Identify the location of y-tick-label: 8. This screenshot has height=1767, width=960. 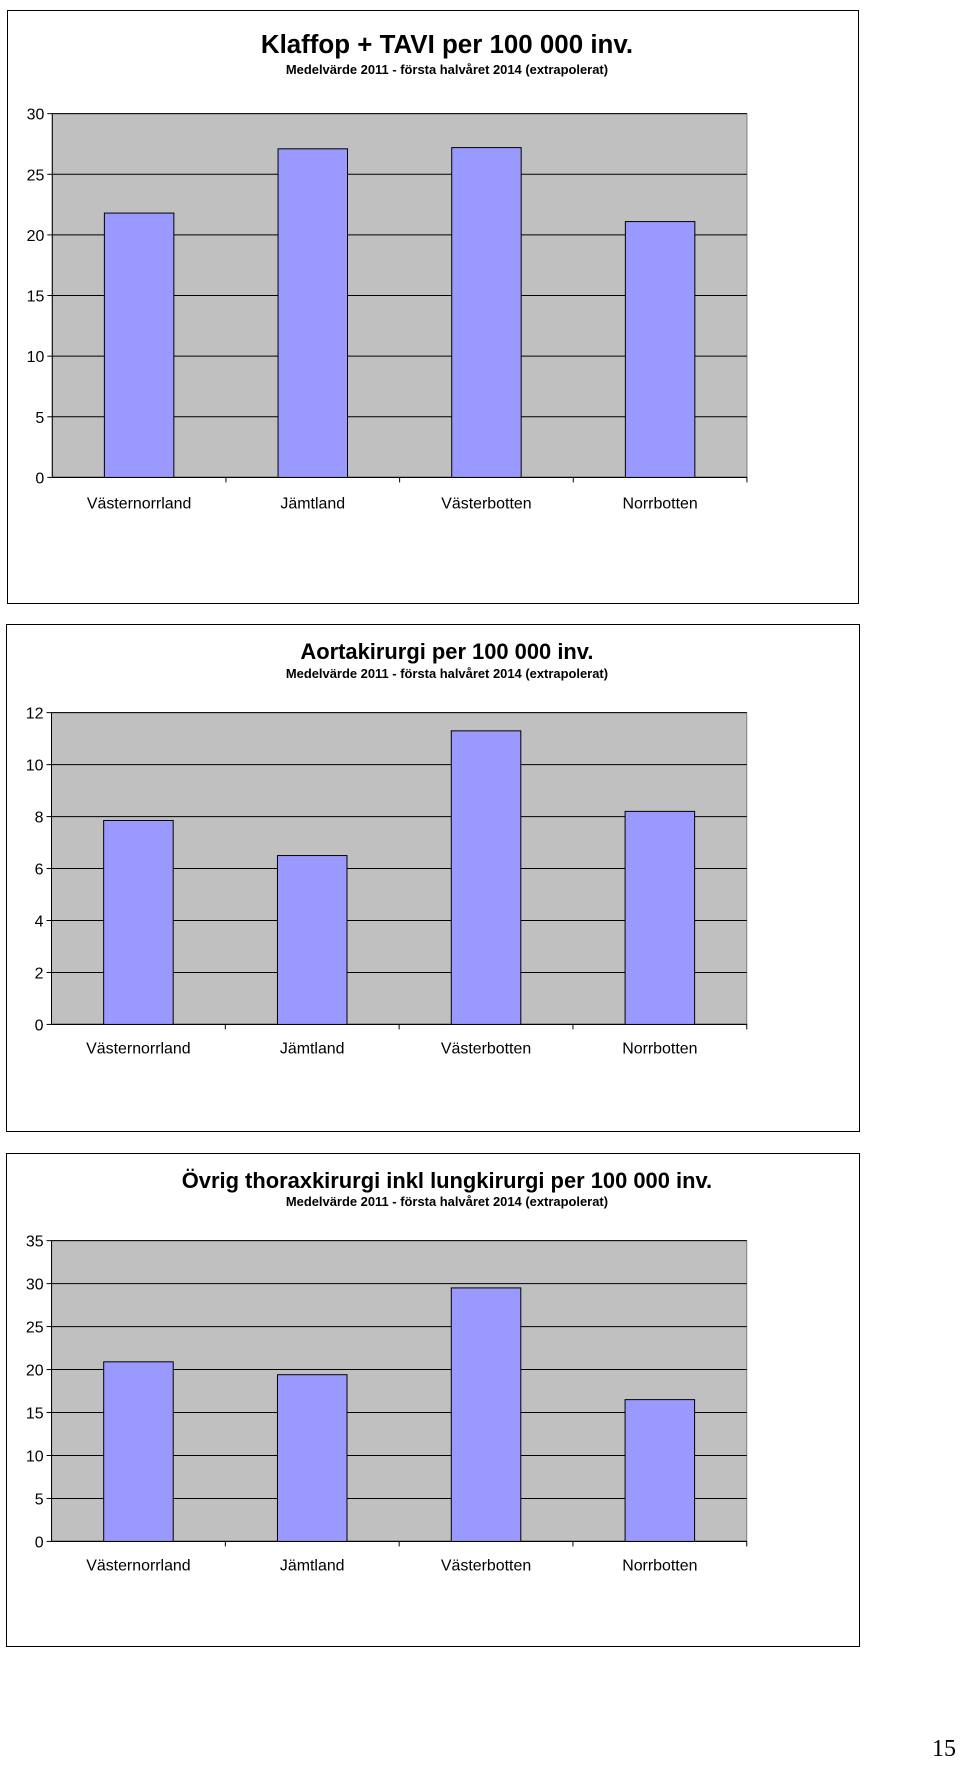
(39, 818).